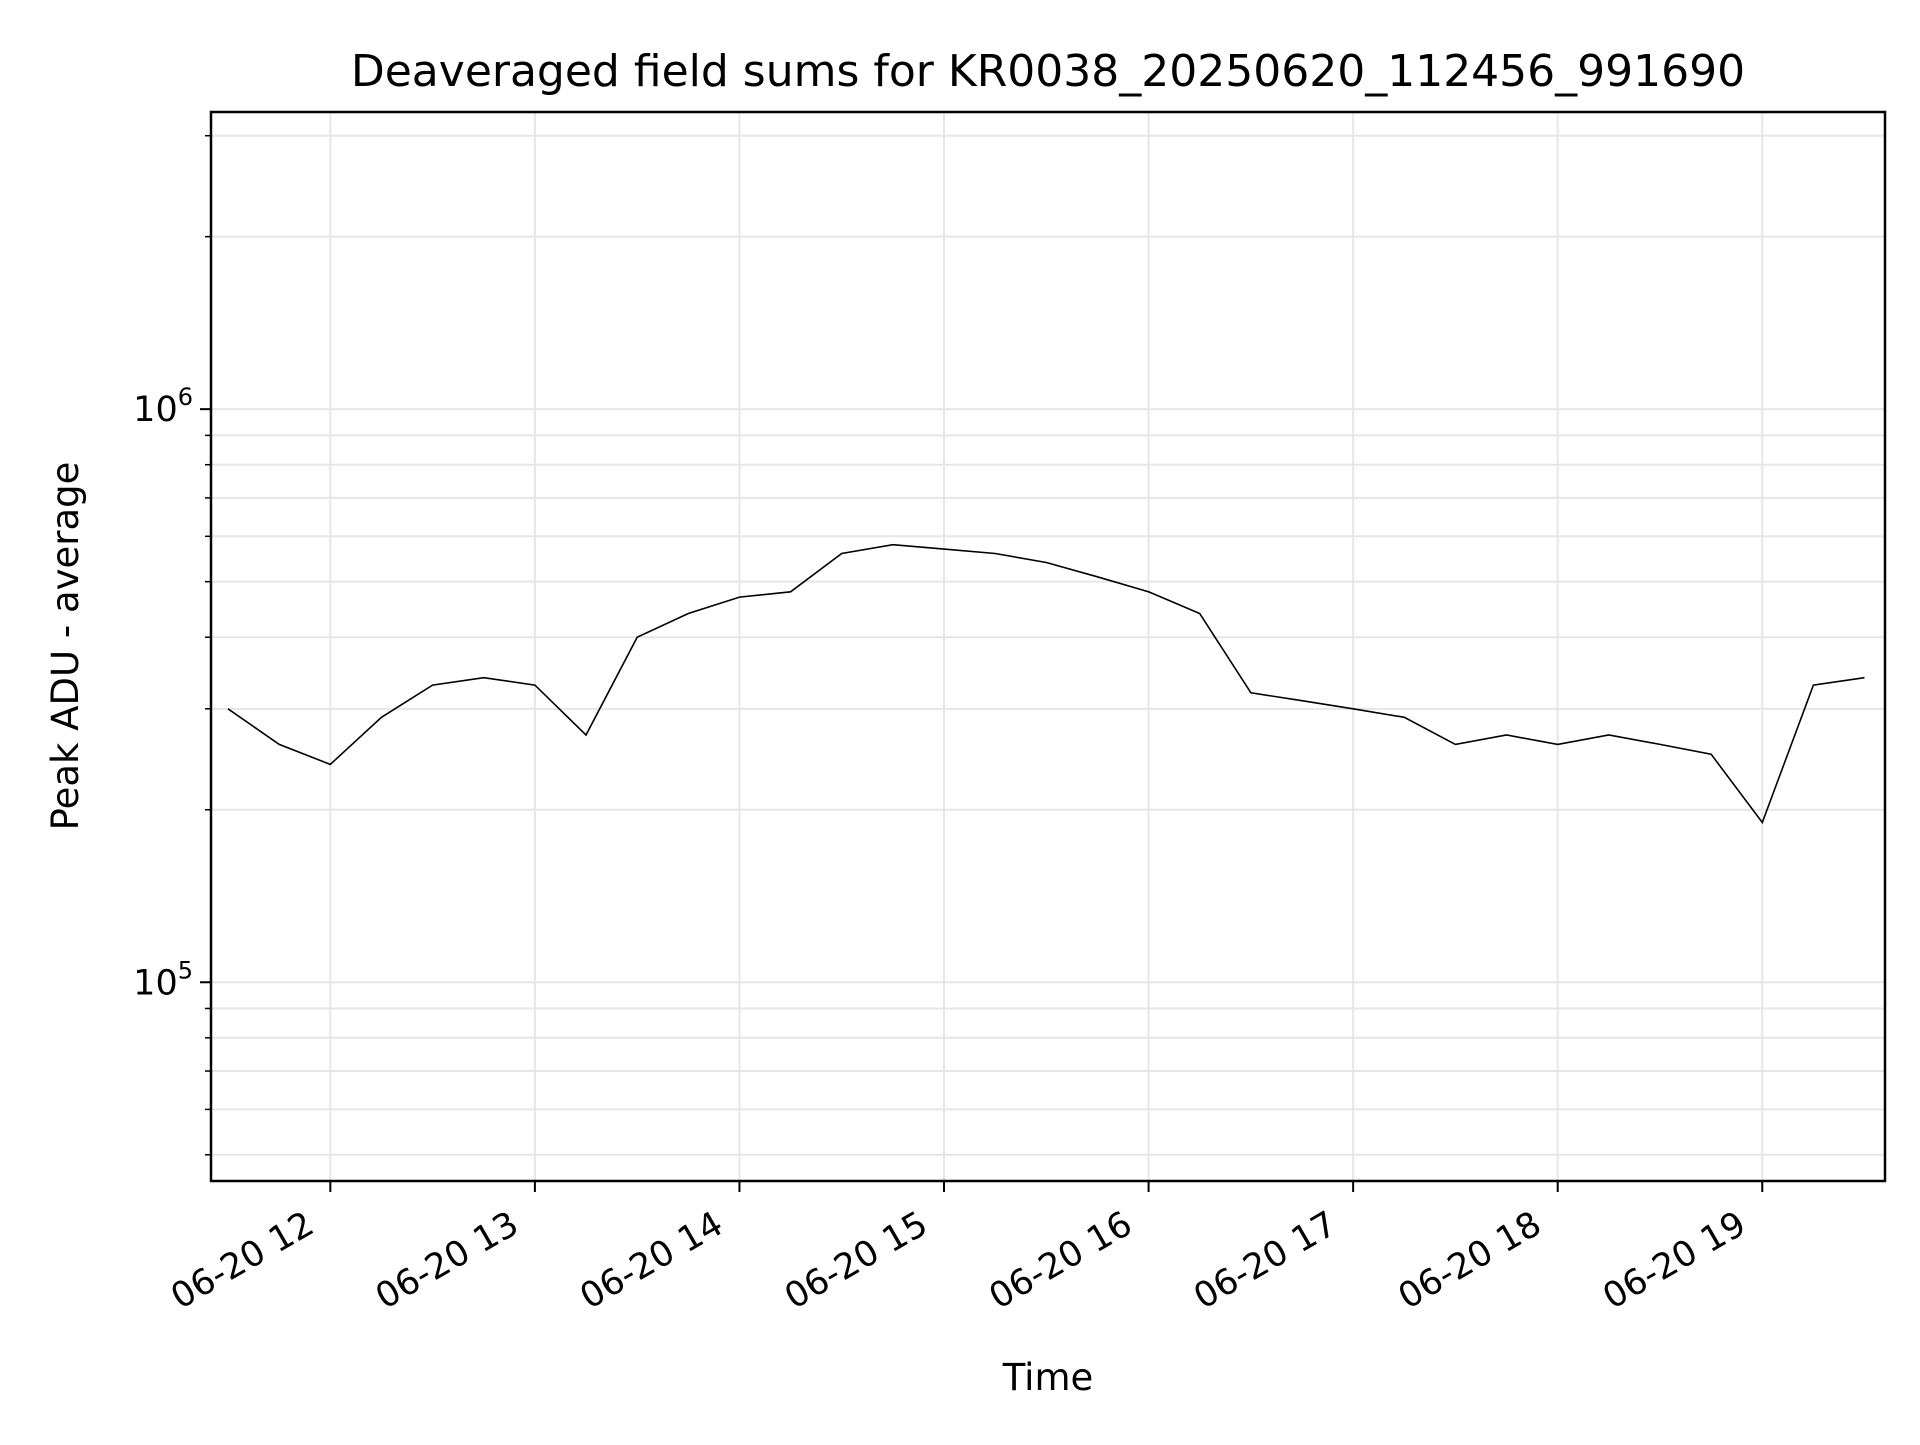 The image size is (1920, 1445). What do you see at coordinates (163, 979) in the screenshot?
I see `y-tick-label: 10⁵` at bounding box center [163, 979].